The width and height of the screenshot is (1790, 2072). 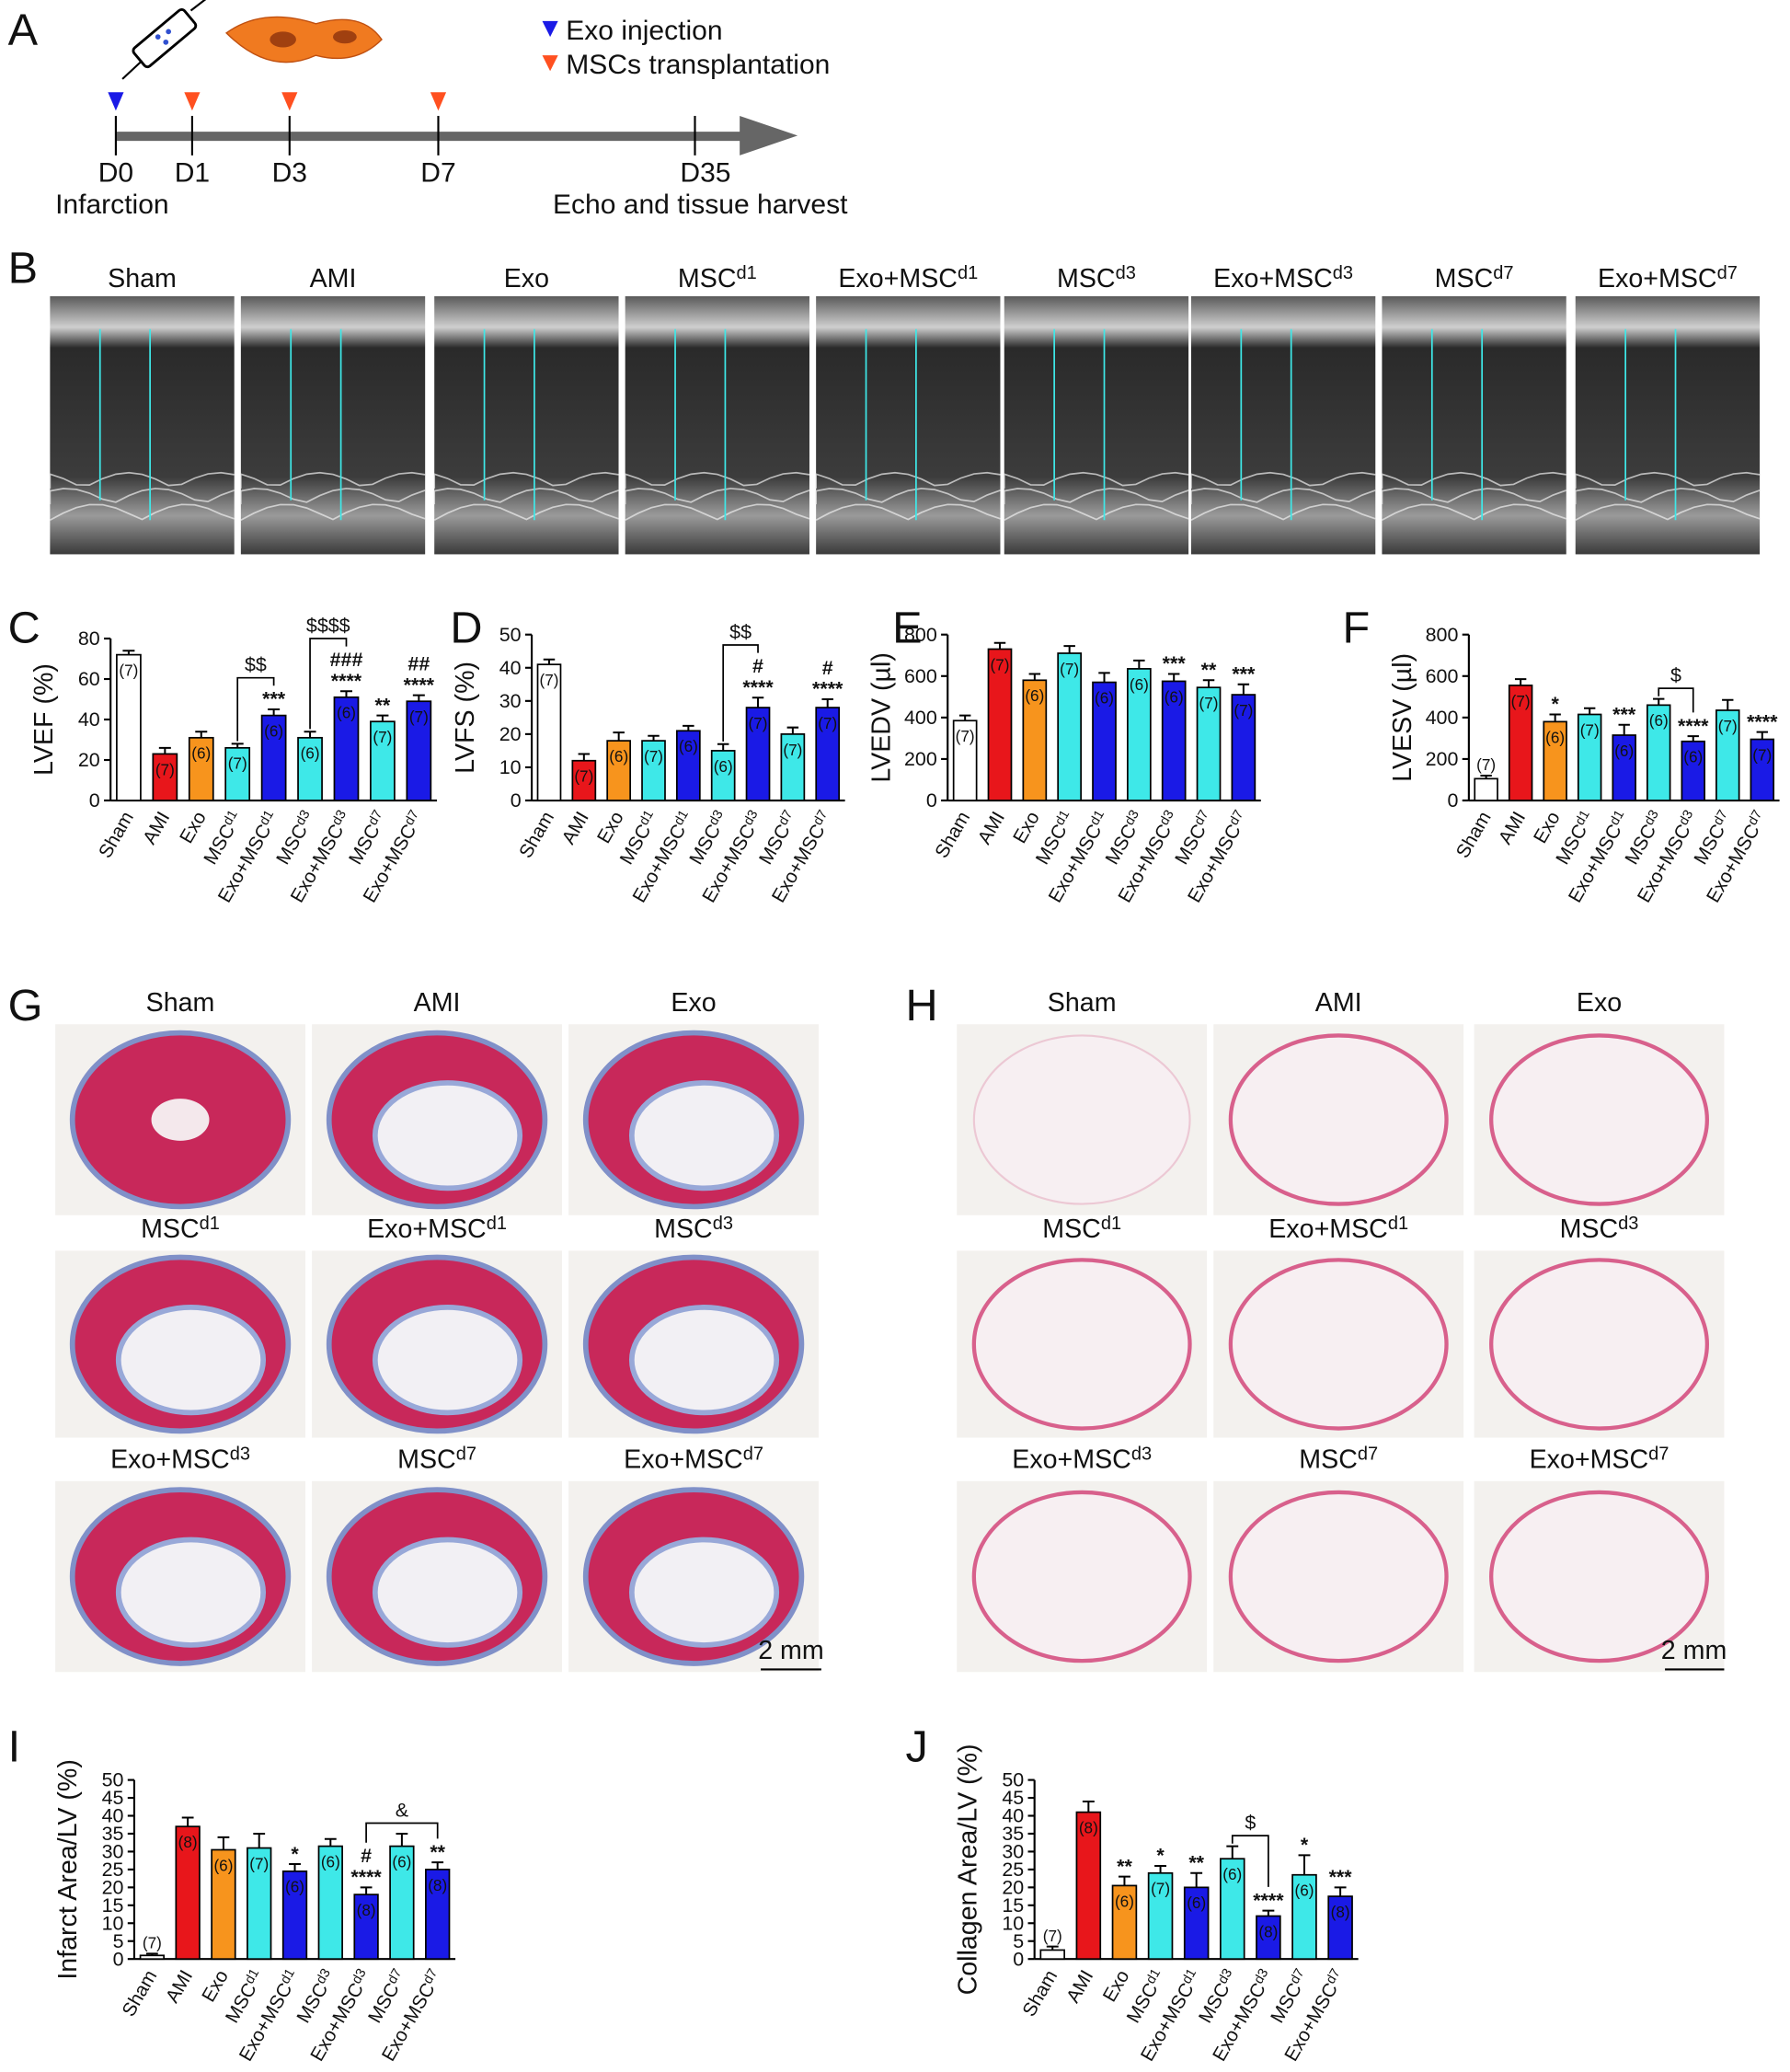 What do you see at coordinates (139, 1993) in the screenshot?
I see `x-tick-label: Sham` at bounding box center [139, 1993].